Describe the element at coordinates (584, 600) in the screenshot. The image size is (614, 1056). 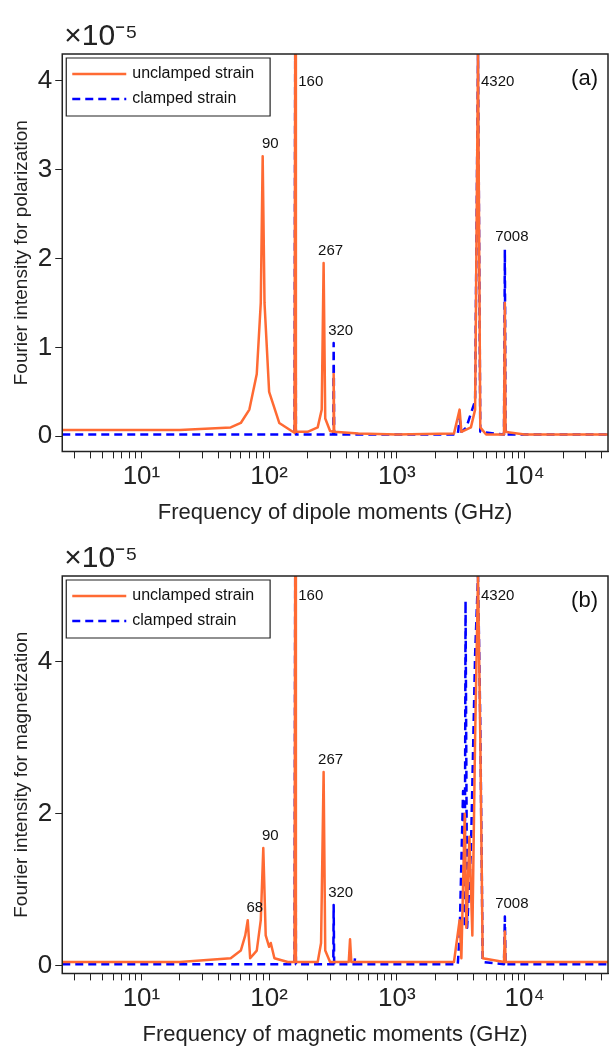
I see `annotation: (b)` at that location.